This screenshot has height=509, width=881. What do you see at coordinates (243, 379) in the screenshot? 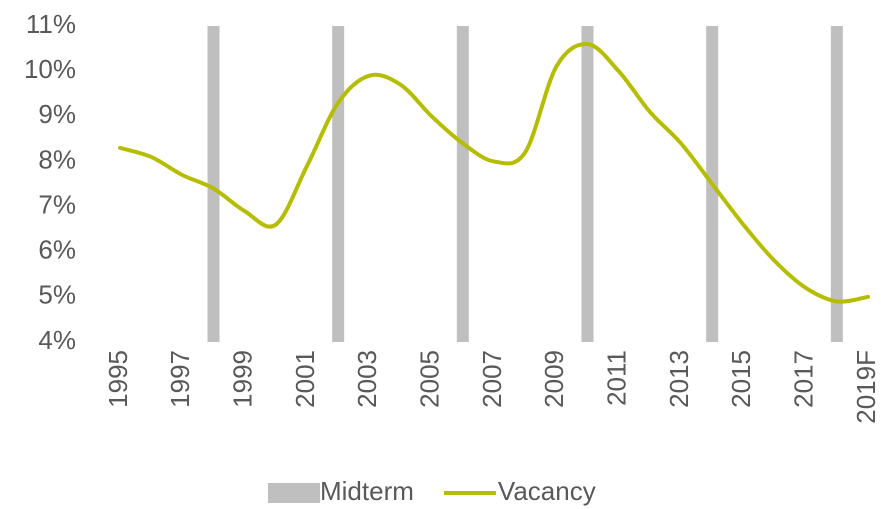
I see `x-tick-label: 1999` at bounding box center [243, 379].